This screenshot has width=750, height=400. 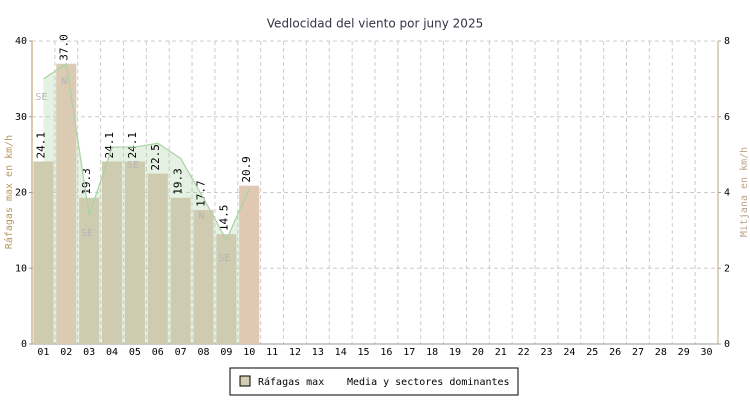 I want to click on value-label: 14.5, so click(x=223, y=218).